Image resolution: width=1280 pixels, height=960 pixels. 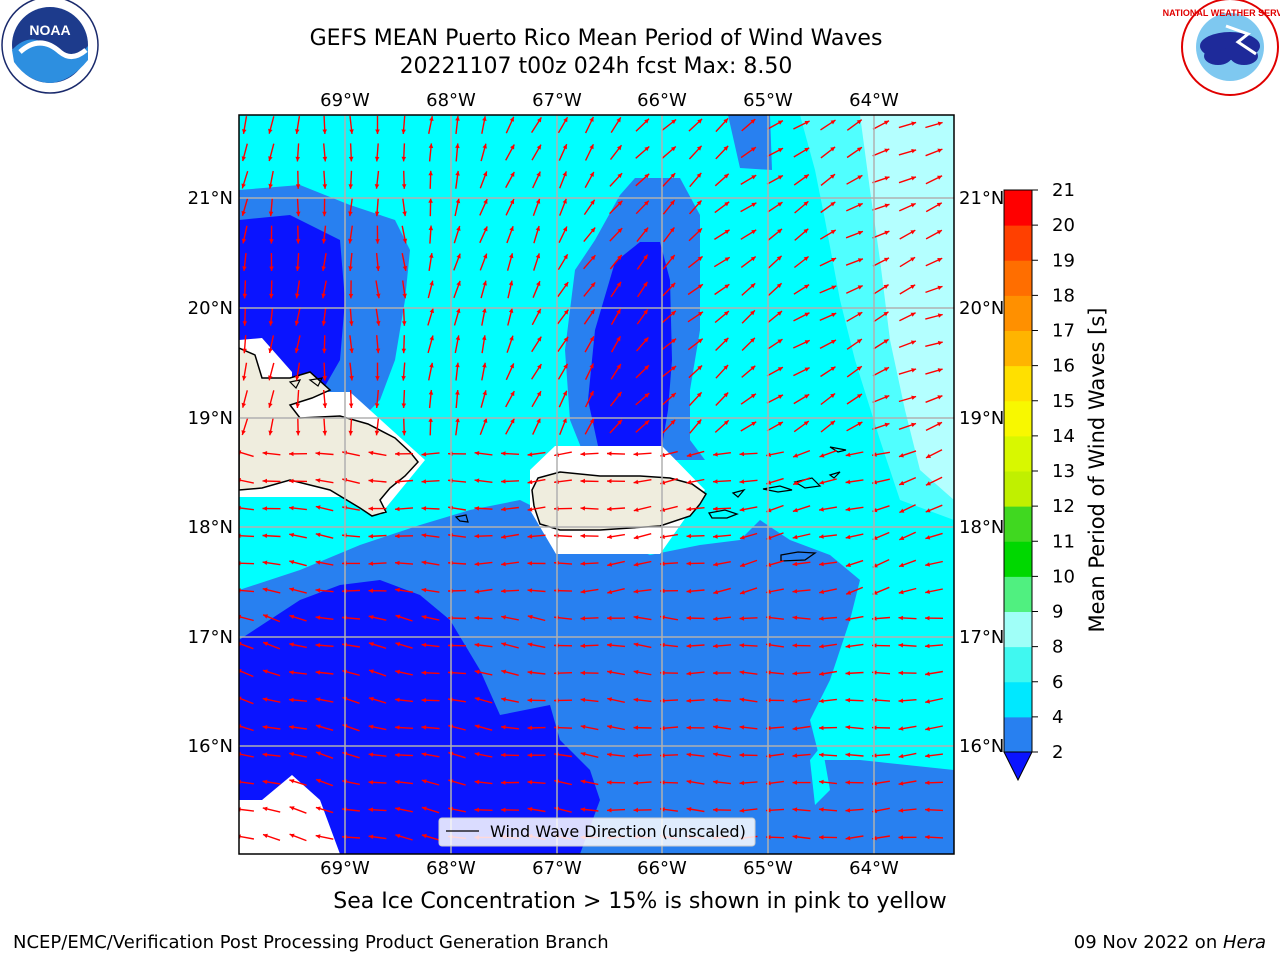 What do you see at coordinates (210, 527) in the screenshot?
I see `lat-label: 18°N` at bounding box center [210, 527].